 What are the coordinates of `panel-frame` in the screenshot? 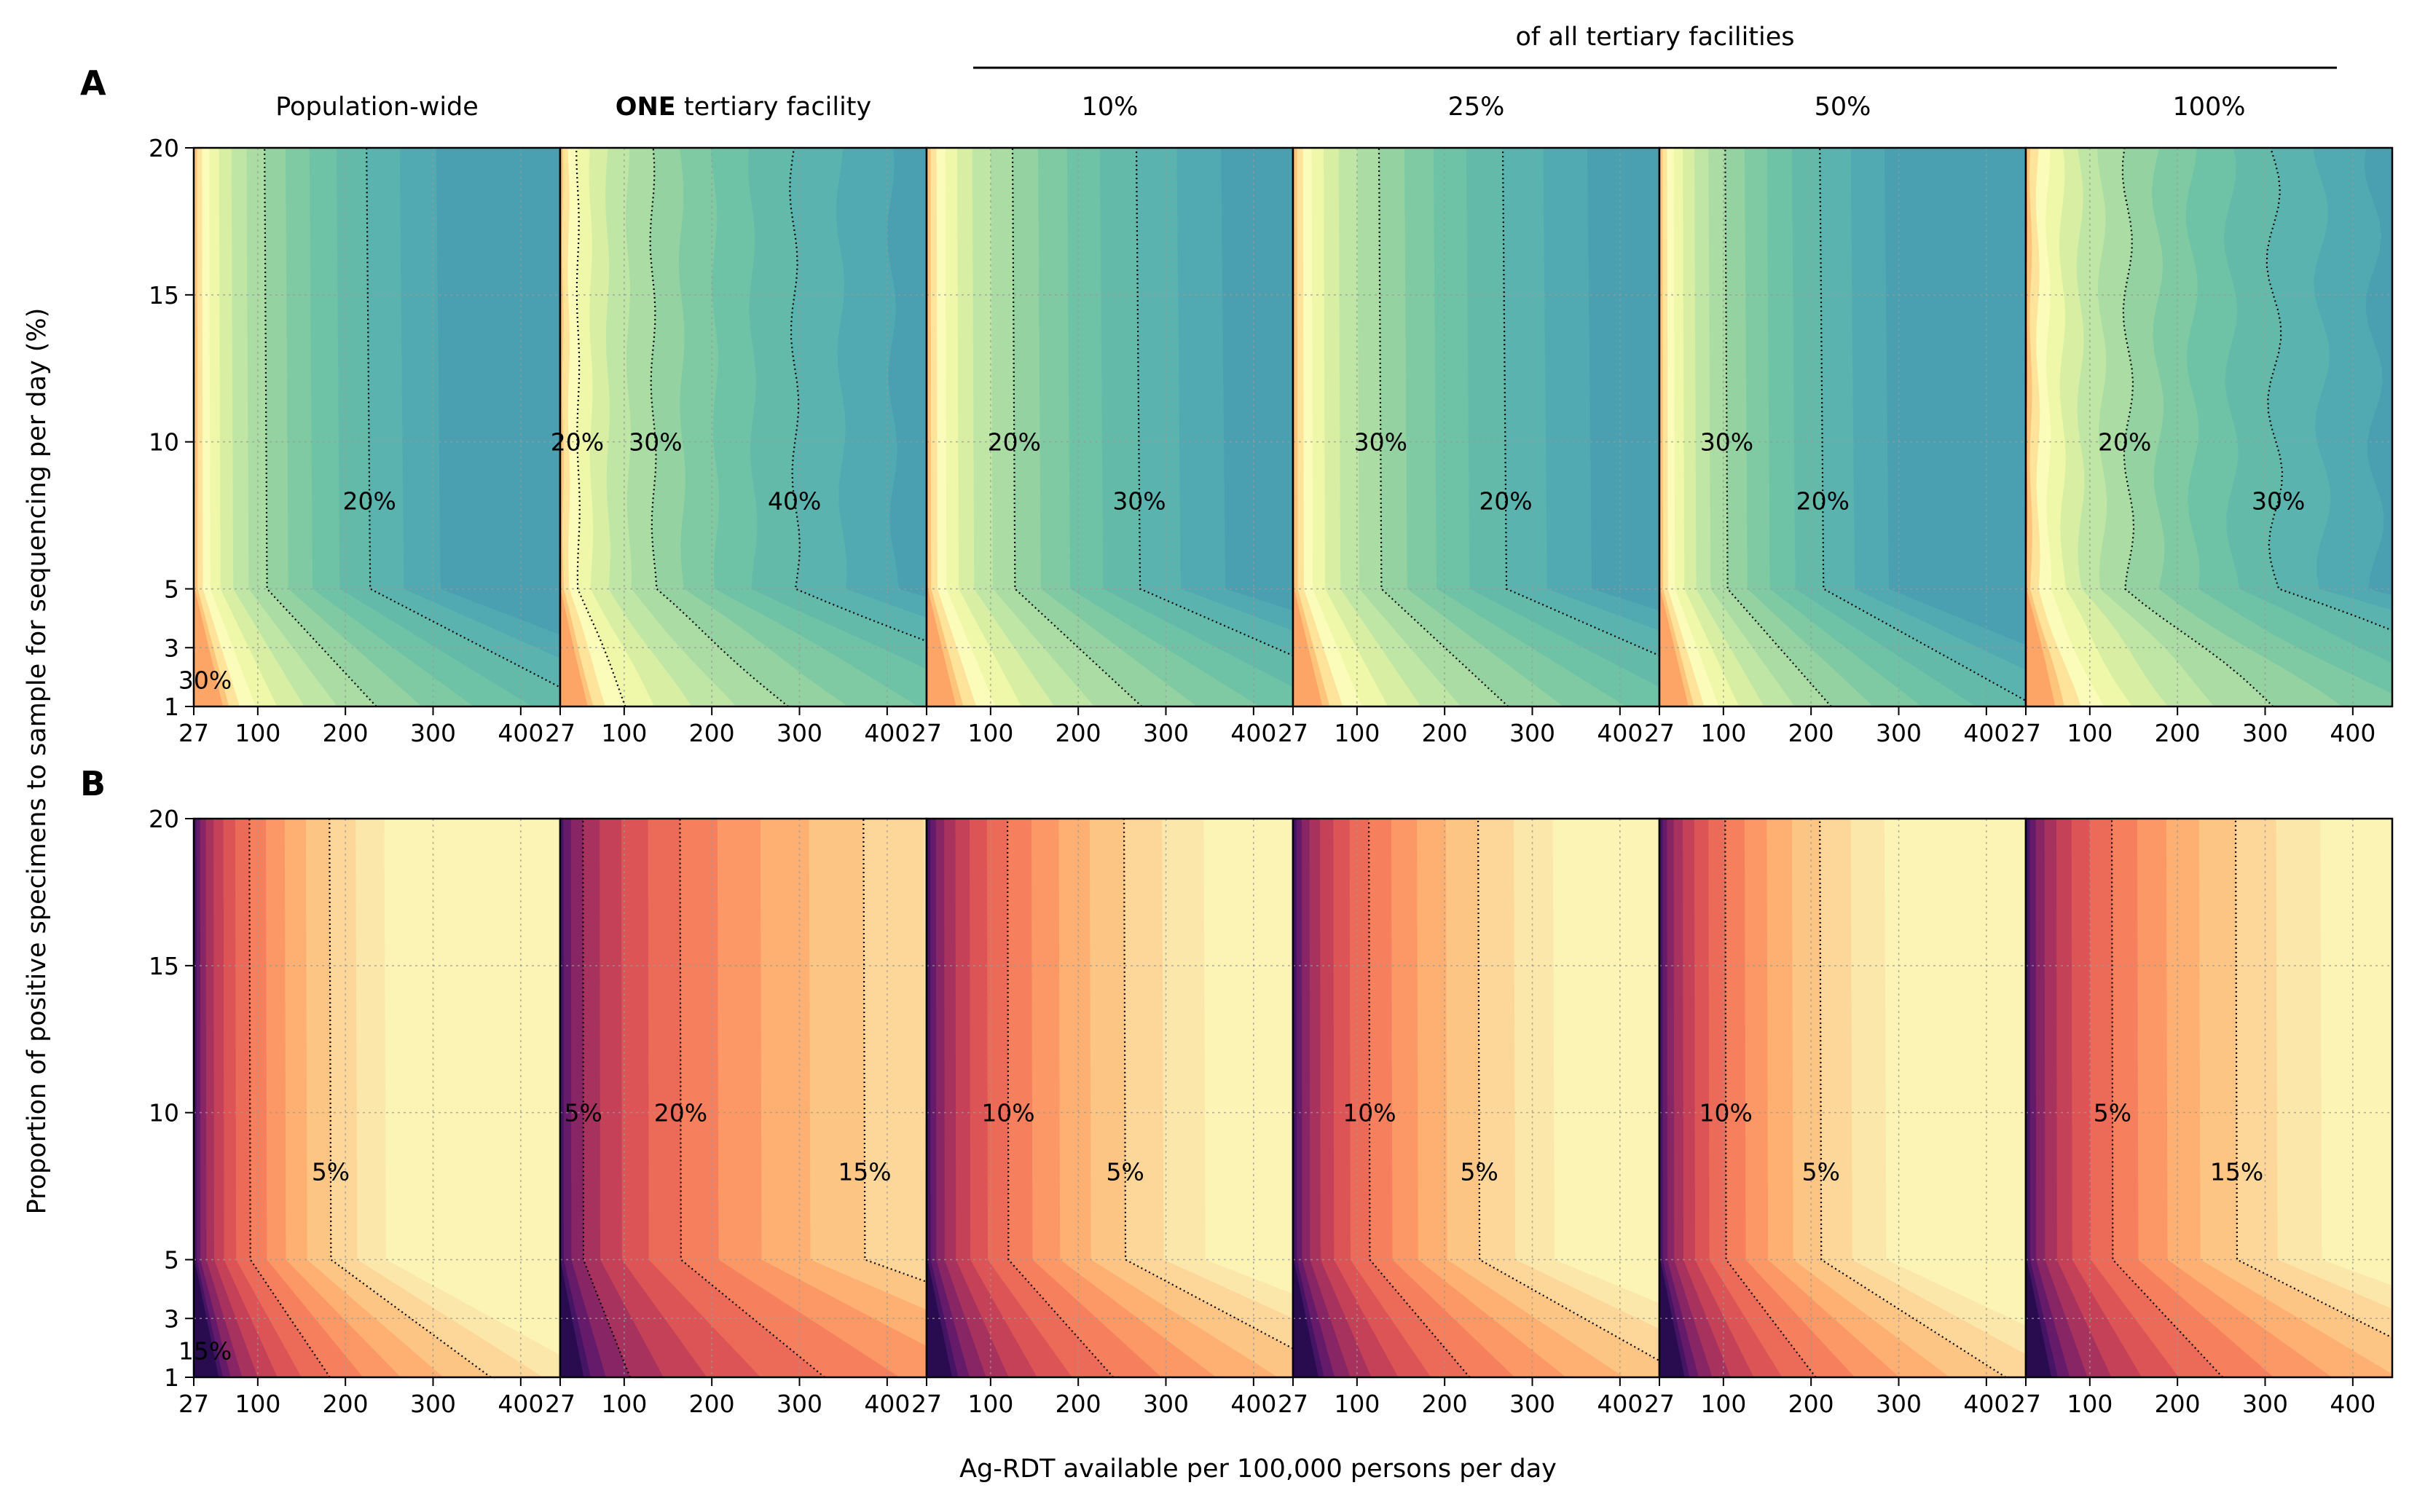 It's located at (2209, 427).